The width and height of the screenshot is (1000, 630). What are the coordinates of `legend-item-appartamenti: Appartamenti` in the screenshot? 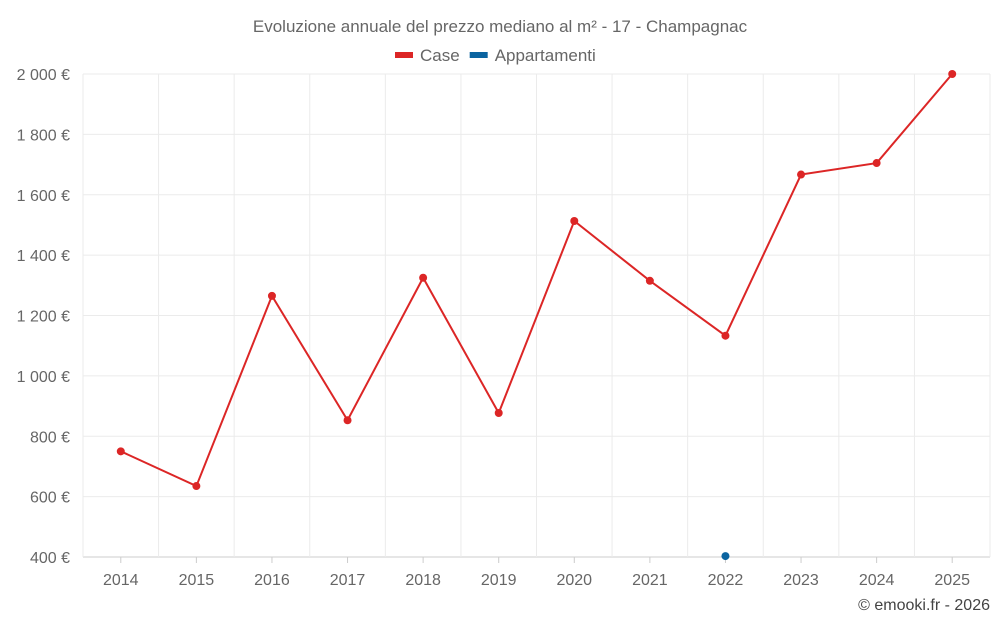 It's located at (532, 55).